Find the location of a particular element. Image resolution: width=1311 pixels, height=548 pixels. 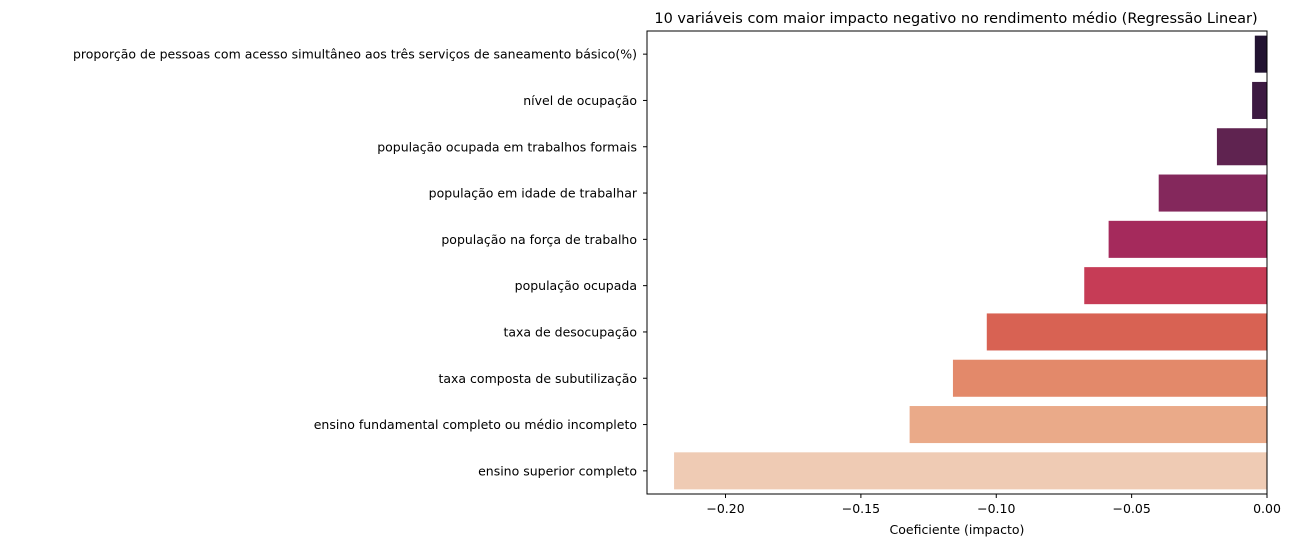

x-axis-ticks: −0.20 −0.15 −0.10 −0.05 0.00 is located at coordinates (993, 505).